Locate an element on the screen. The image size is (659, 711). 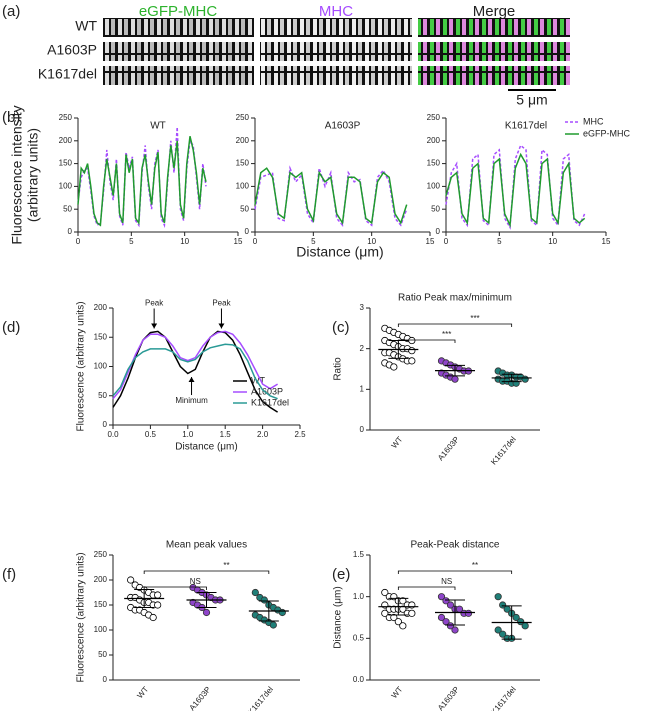
significance-label: NS is located at coordinates (195, 581).